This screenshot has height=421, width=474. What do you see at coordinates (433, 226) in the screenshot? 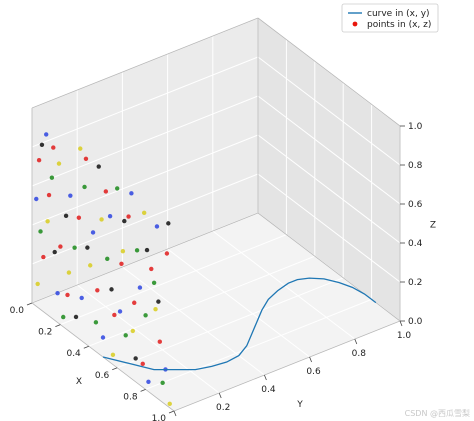
I see `z-axis-label: Z` at bounding box center [433, 226].